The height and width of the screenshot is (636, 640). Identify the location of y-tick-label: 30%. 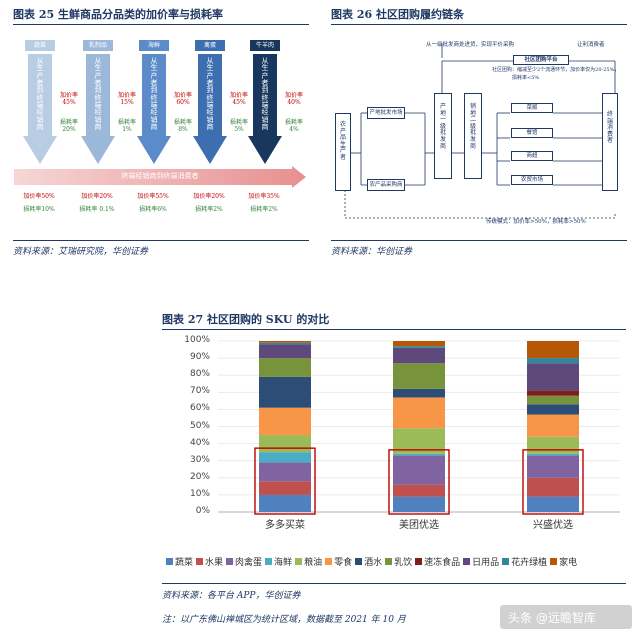
(199, 459).